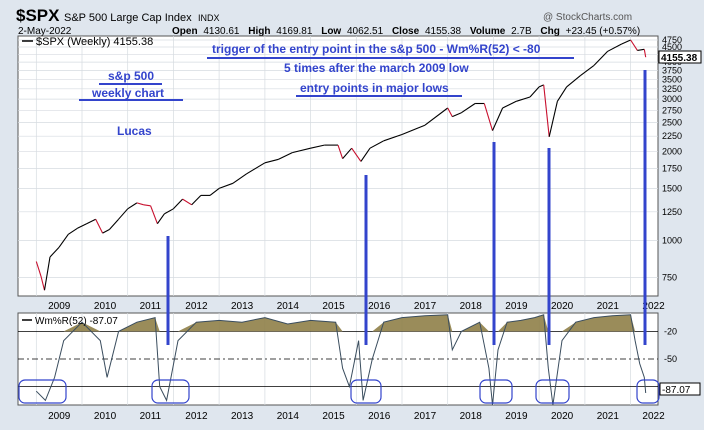 The height and width of the screenshot is (430, 704). Describe the element at coordinates (521, 31) in the screenshot. I see `volume-value: 2.7B` at that location.